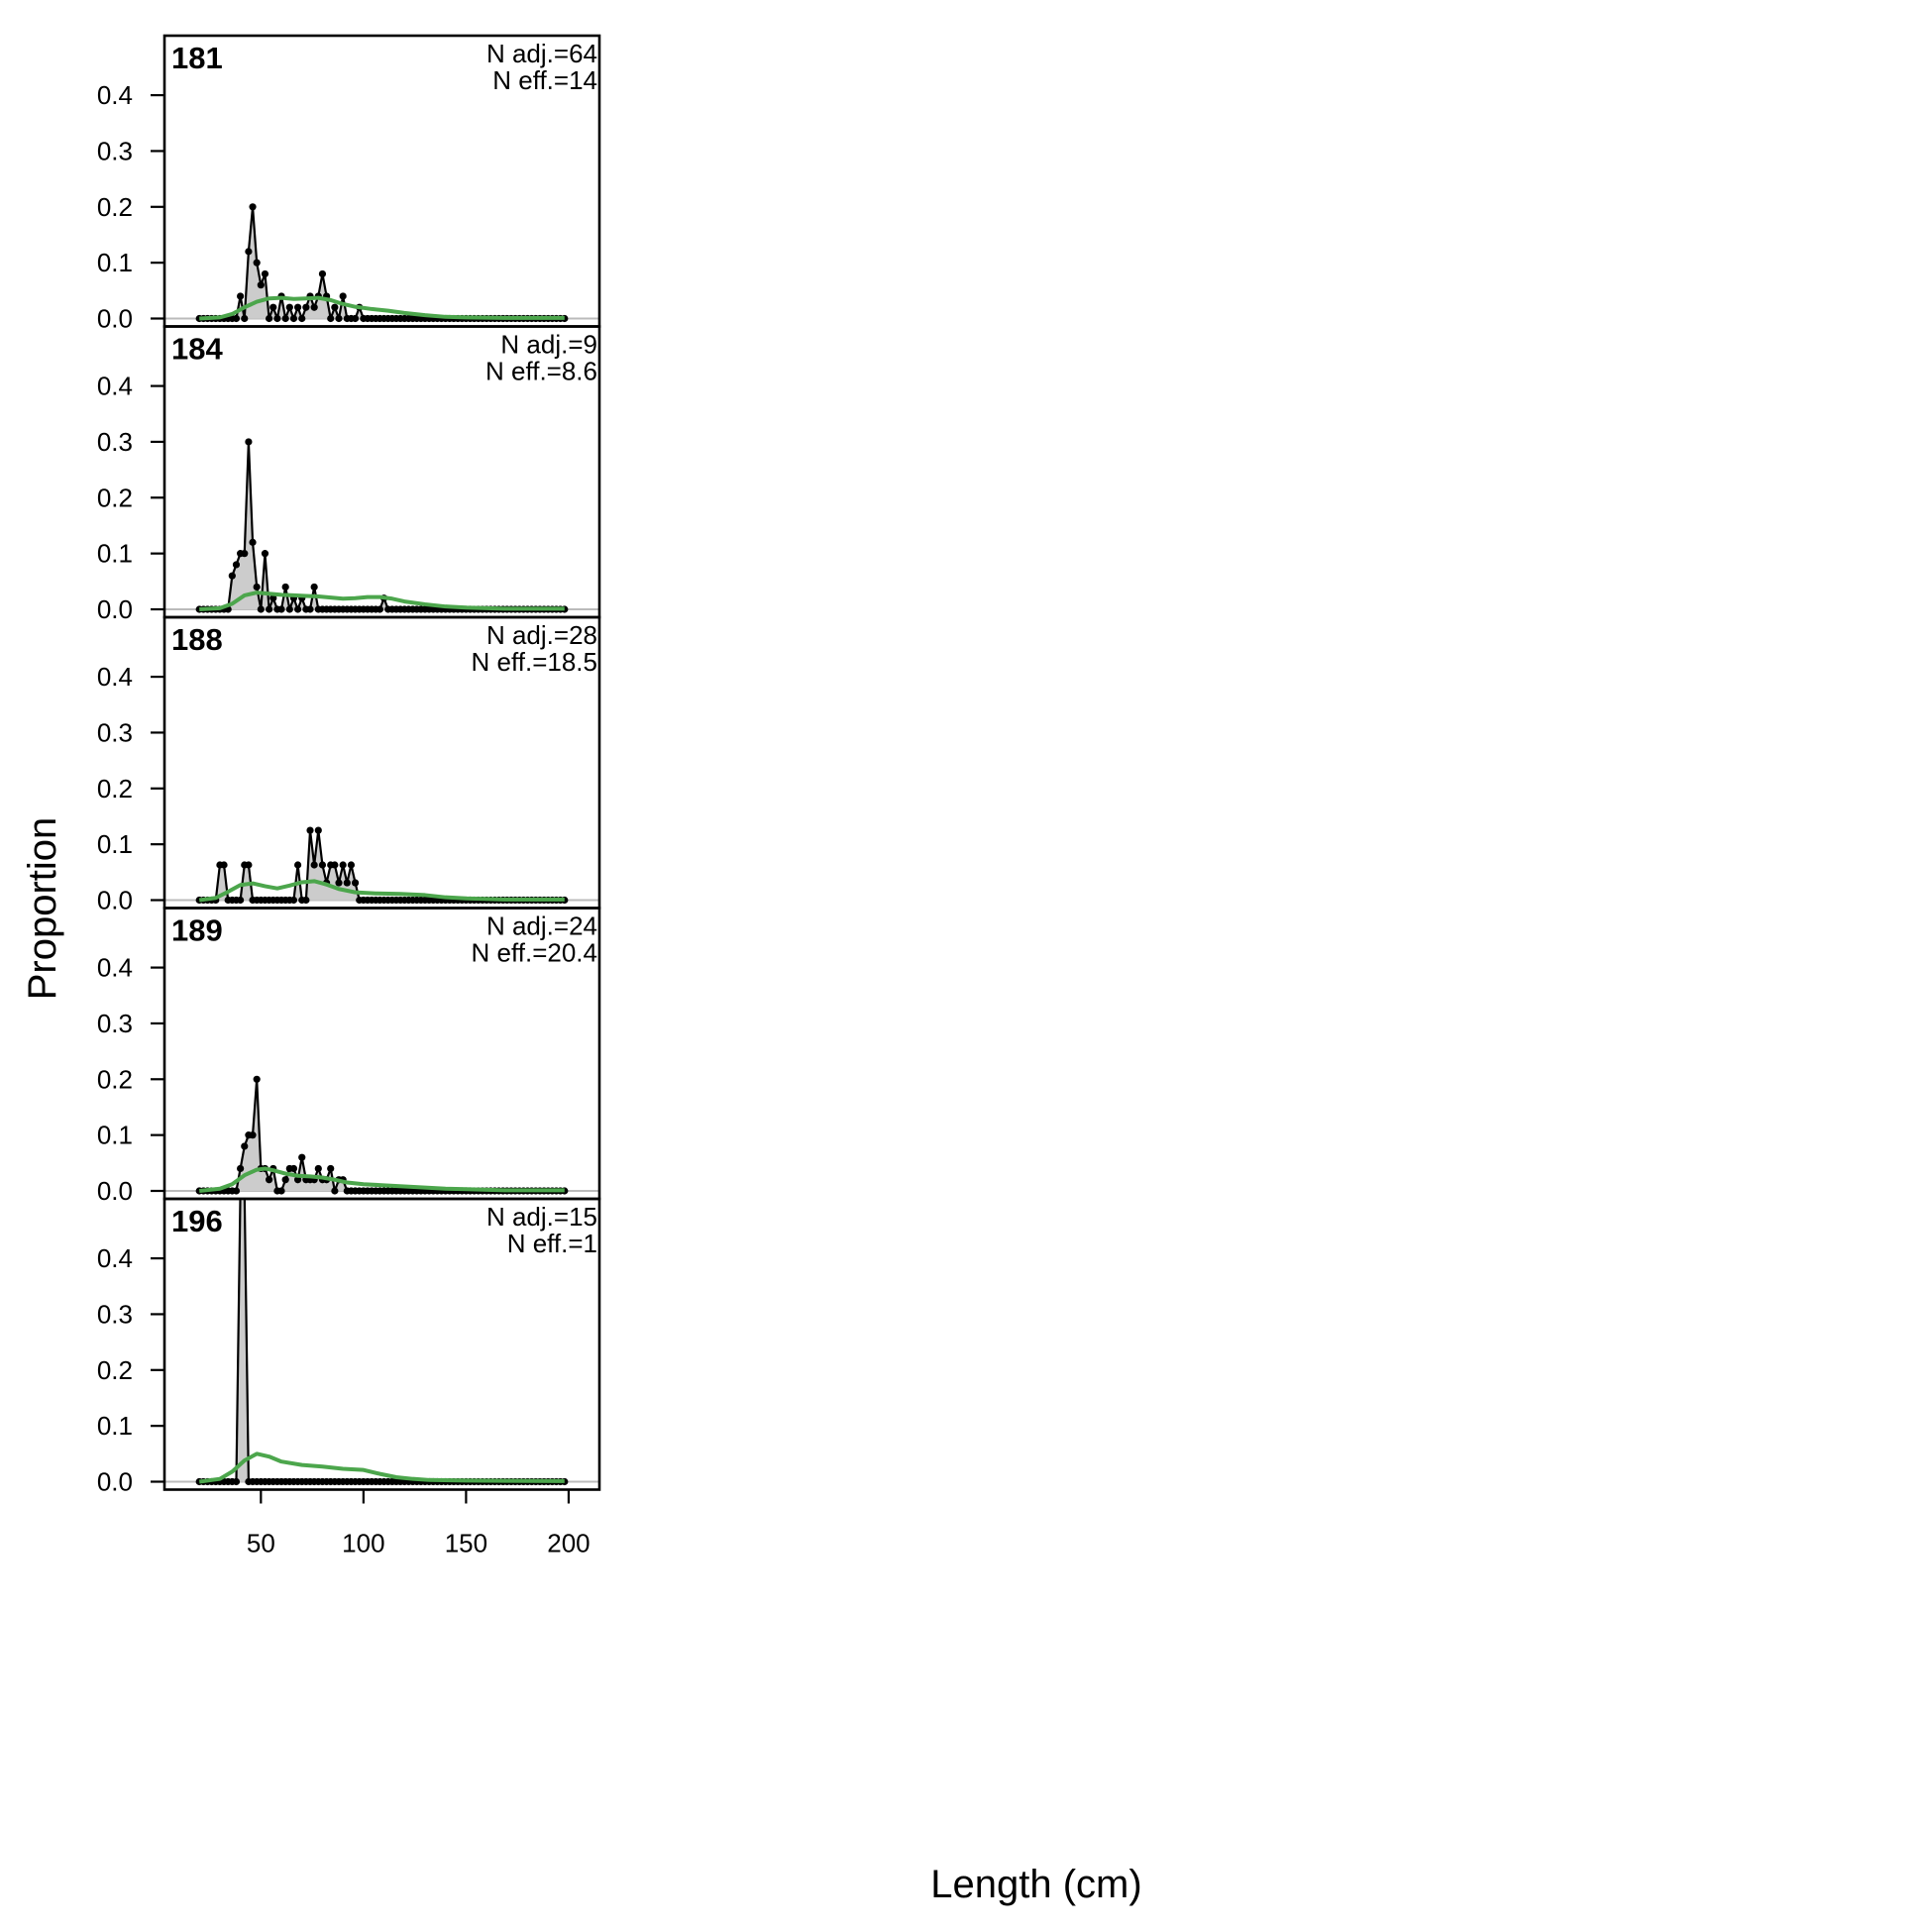 Image resolution: width=1932 pixels, height=1932 pixels. What do you see at coordinates (541, 1217) in the screenshot?
I see `n-adj-label: N adj.=15` at bounding box center [541, 1217].